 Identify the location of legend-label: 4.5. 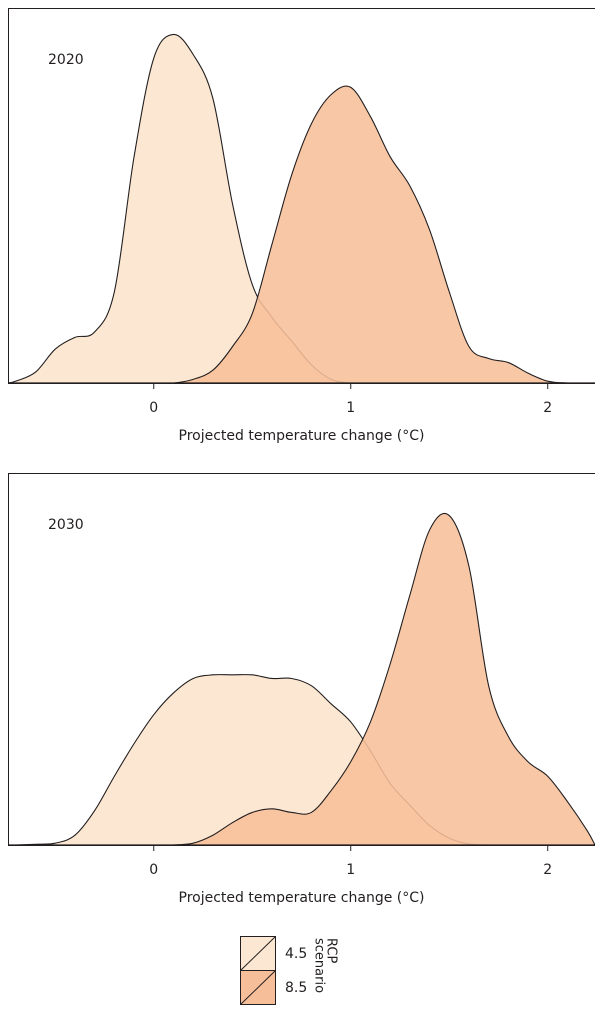
(296, 954).